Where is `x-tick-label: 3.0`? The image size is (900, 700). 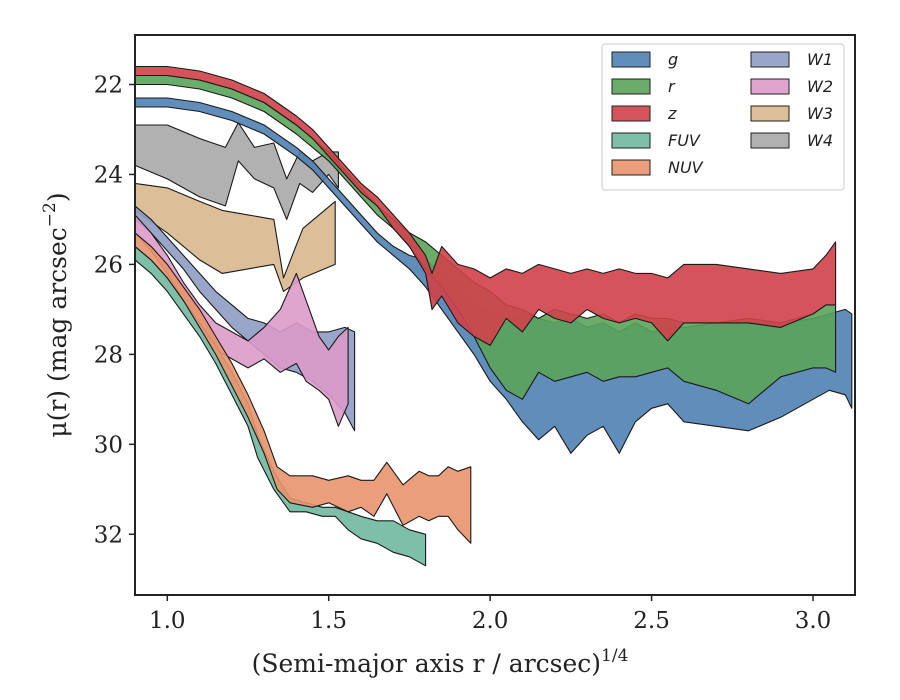 x-tick-label: 3.0 is located at coordinates (813, 621).